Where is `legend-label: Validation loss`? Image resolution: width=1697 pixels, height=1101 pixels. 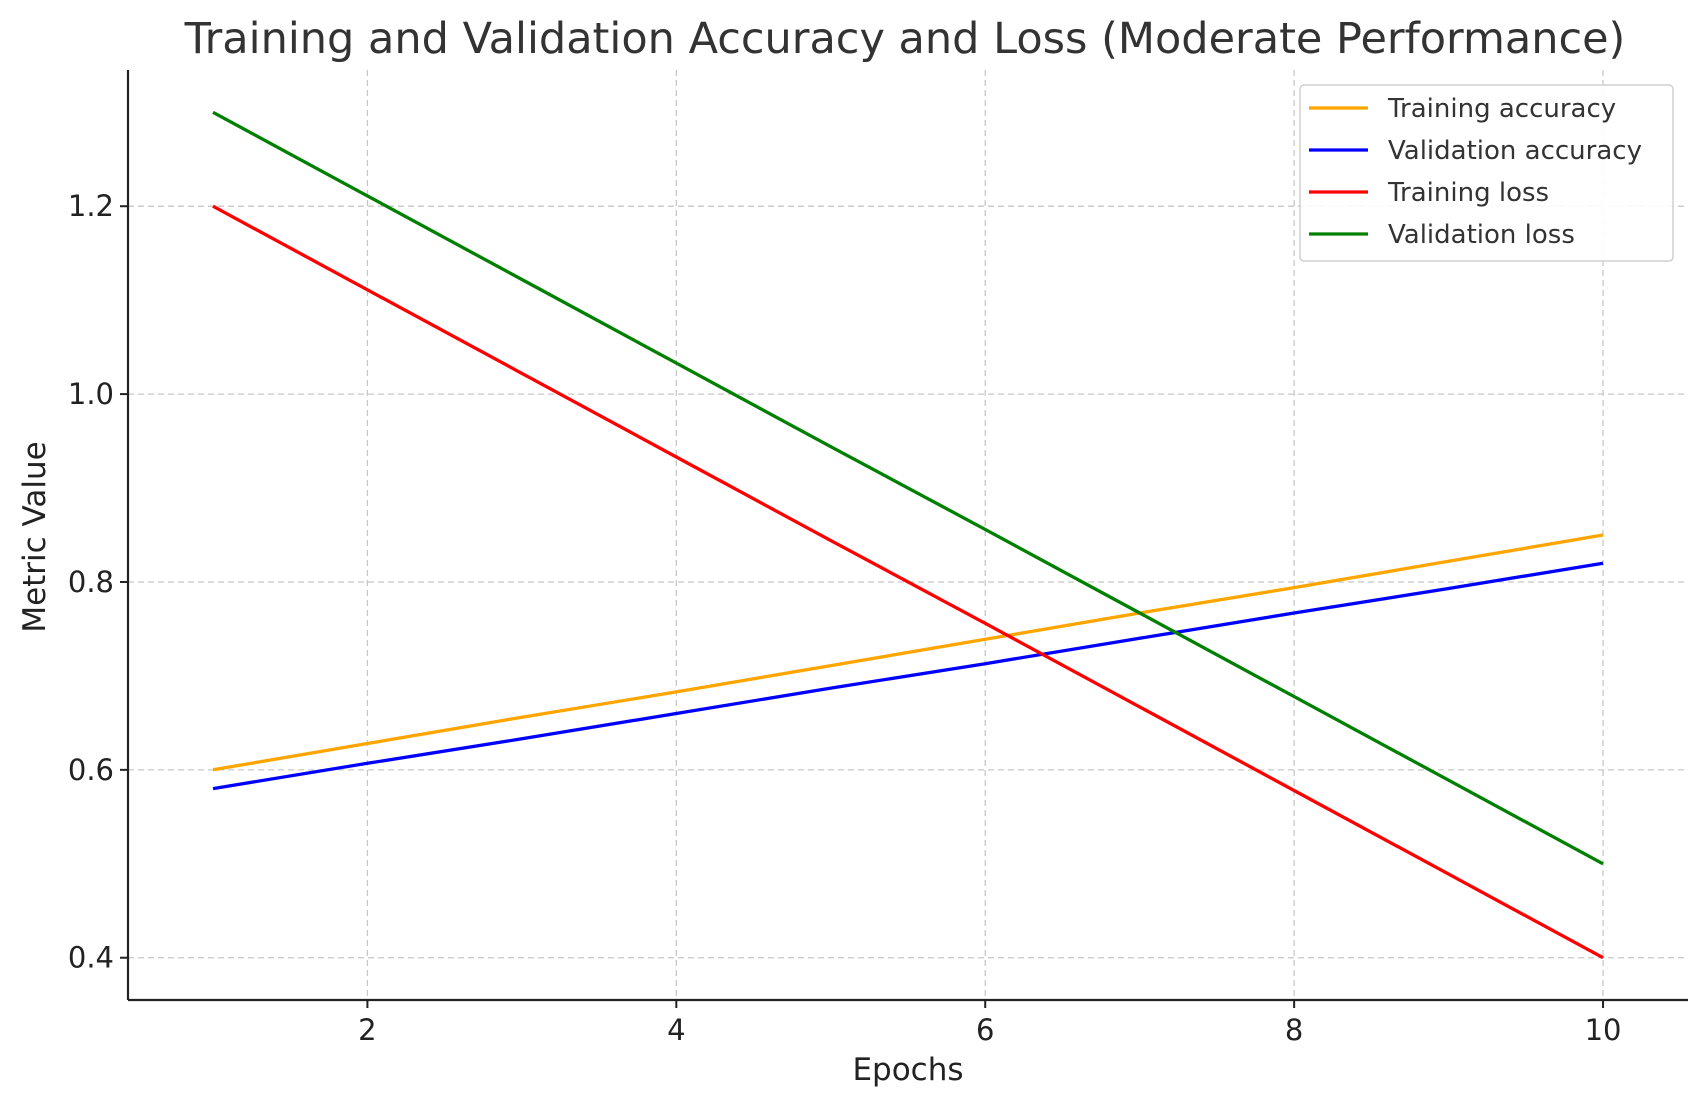
legend-label: Validation loss is located at coordinates (1481, 235).